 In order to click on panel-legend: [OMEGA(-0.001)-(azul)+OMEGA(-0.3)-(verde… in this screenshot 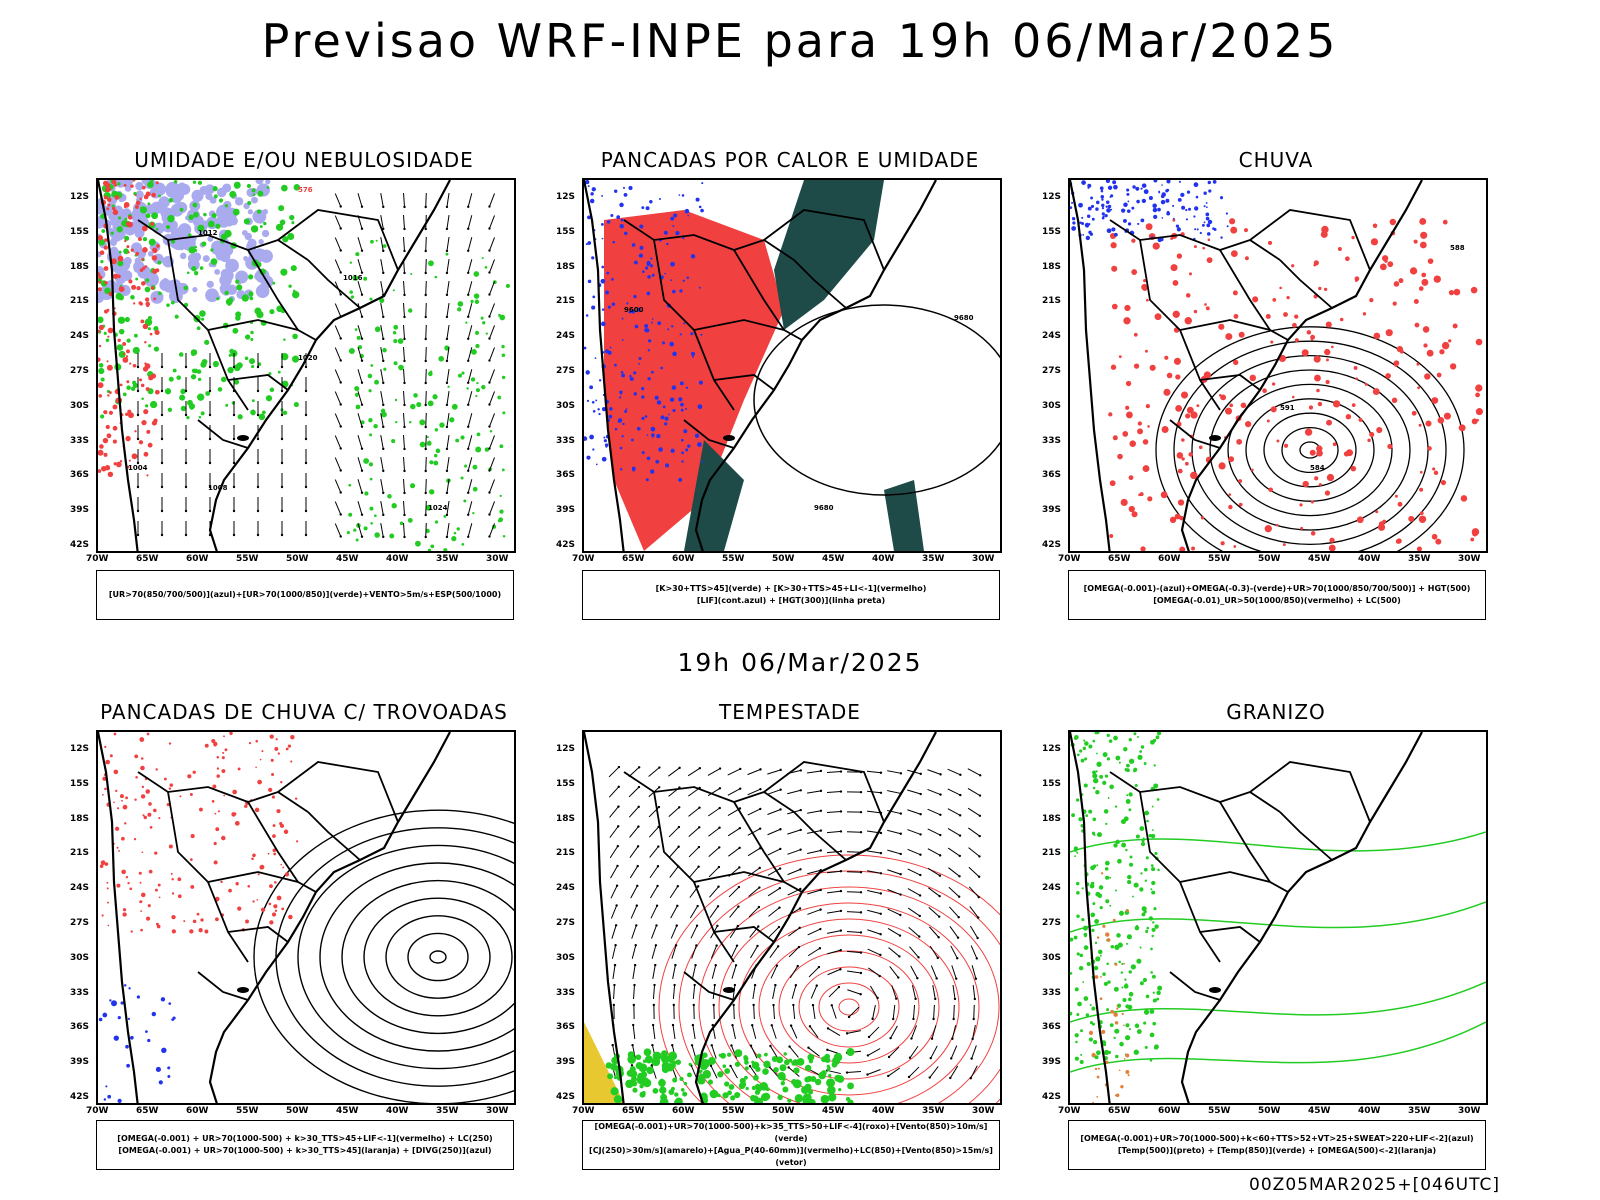, I will do `click(1277, 595)`.